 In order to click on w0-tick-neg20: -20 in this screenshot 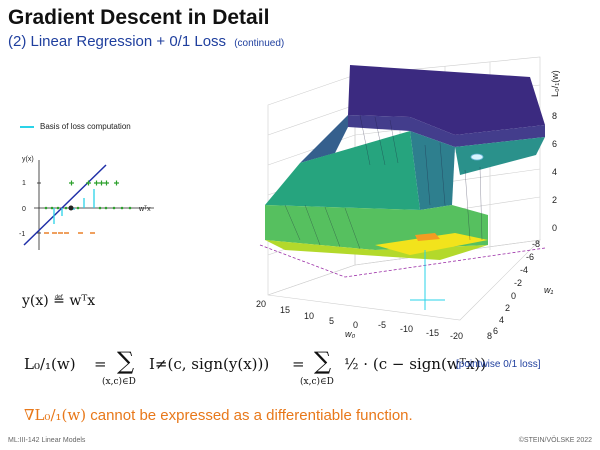, I will do `click(456, 335)`.